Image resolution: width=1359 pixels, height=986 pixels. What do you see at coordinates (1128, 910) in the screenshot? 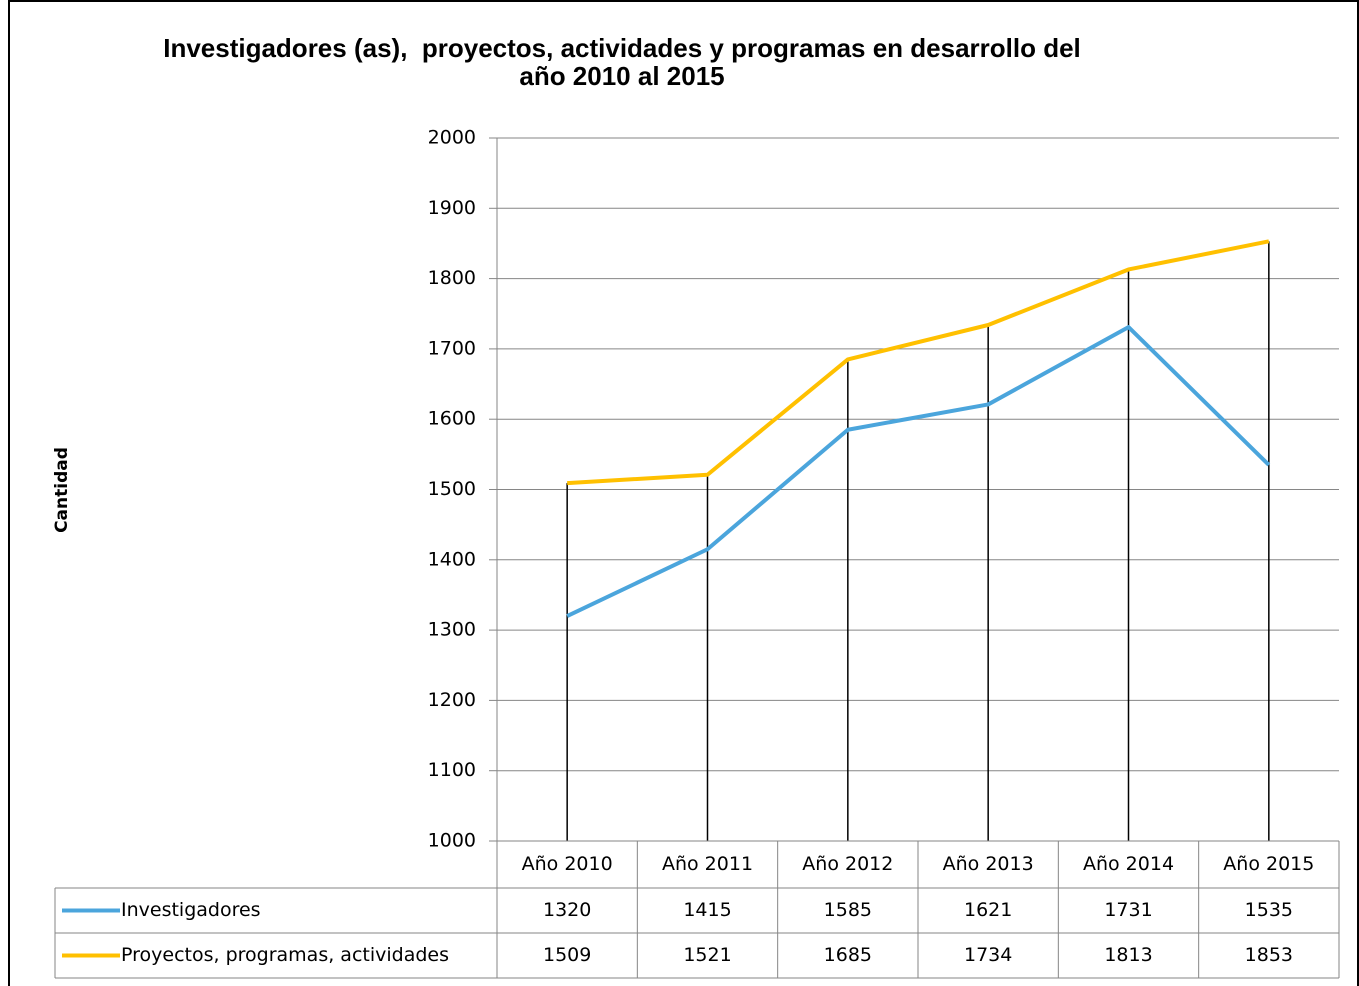
I see `table-value: 1731` at bounding box center [1128, 910].